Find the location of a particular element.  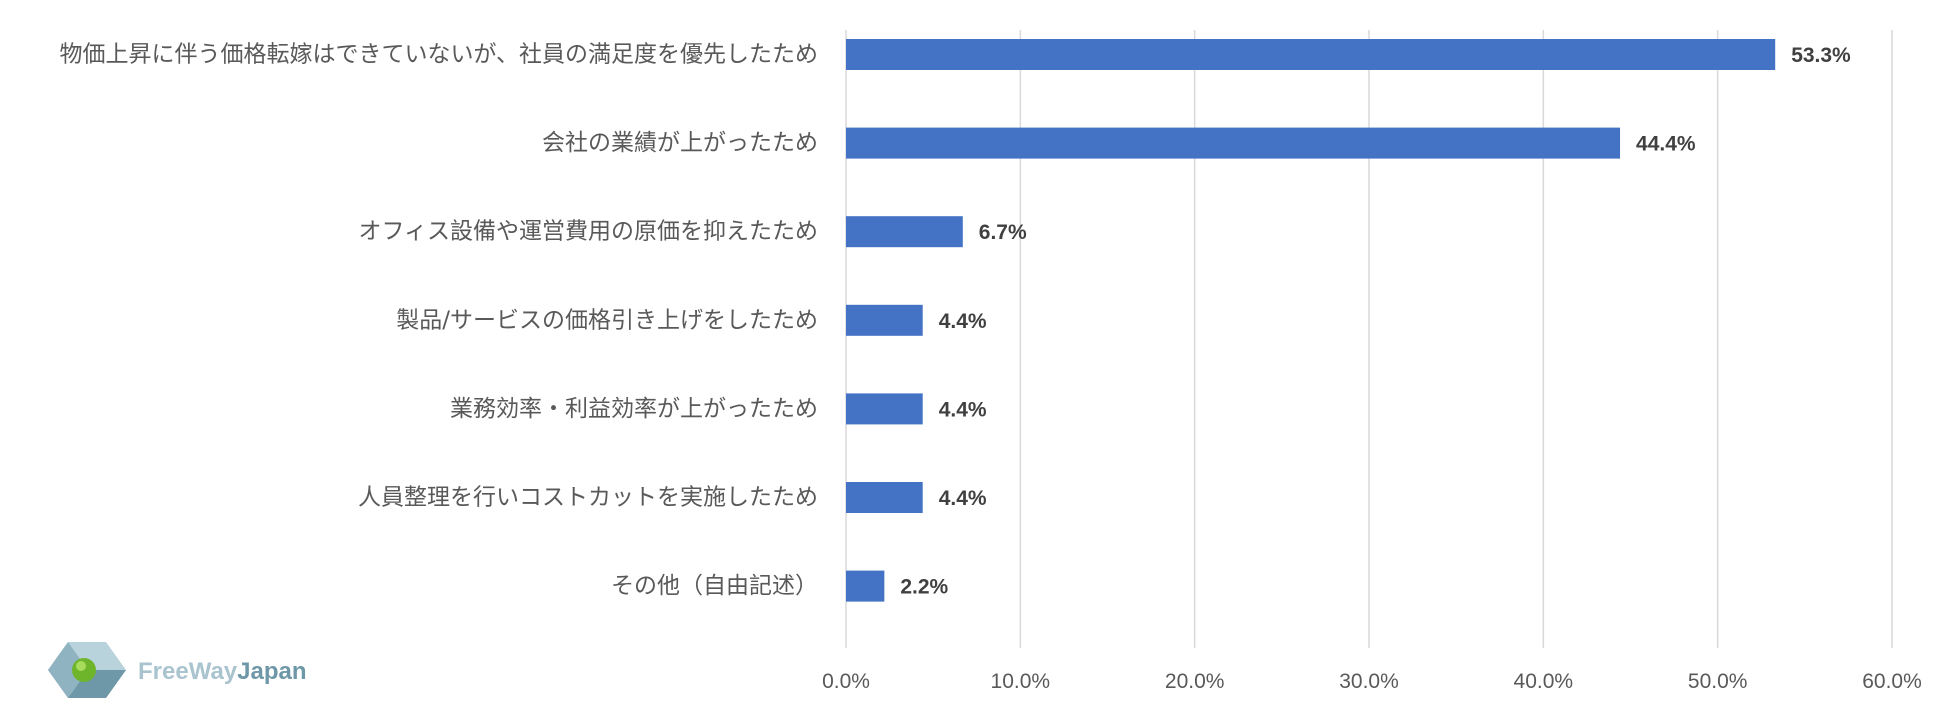

category-label: 業務効率・利益効率が上がったため is located at coordinates (634, 409).